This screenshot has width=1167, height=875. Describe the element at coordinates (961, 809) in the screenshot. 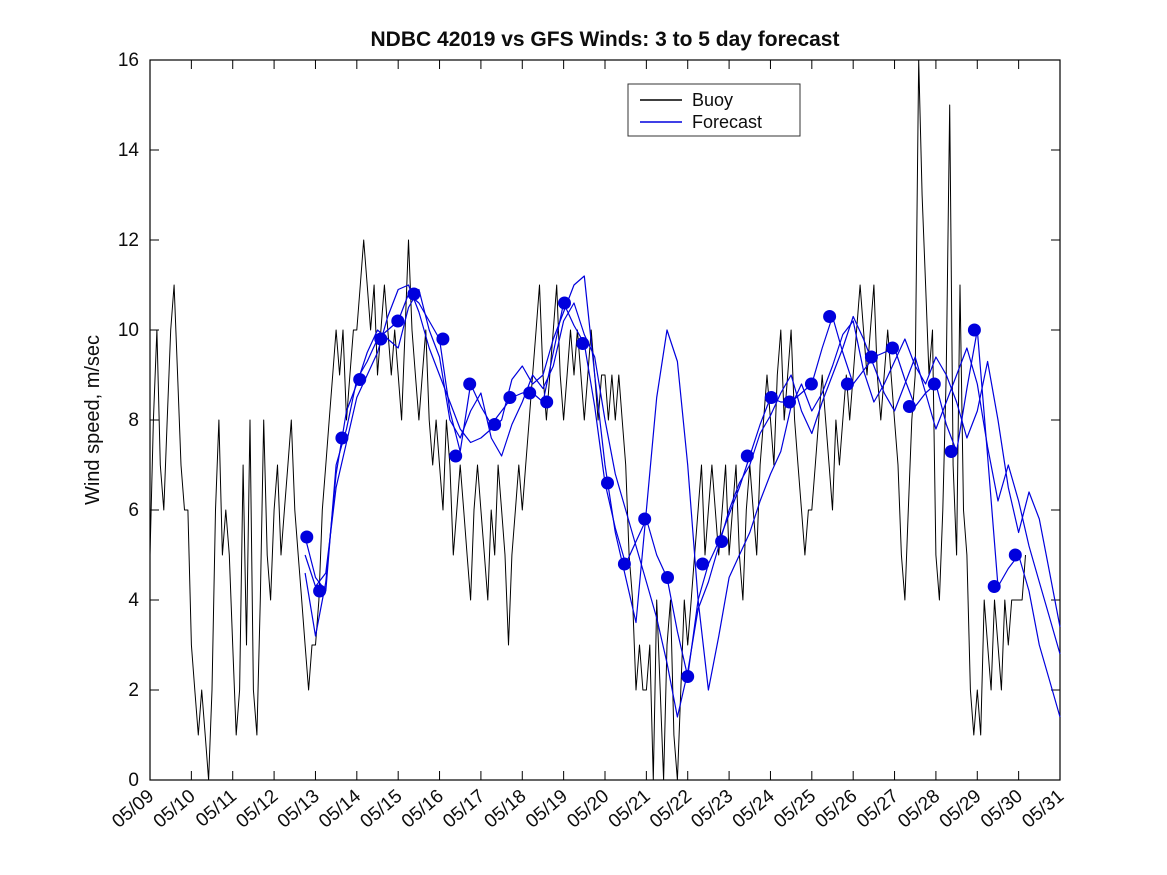

I see `x-tick-label: 05/29` at that location.